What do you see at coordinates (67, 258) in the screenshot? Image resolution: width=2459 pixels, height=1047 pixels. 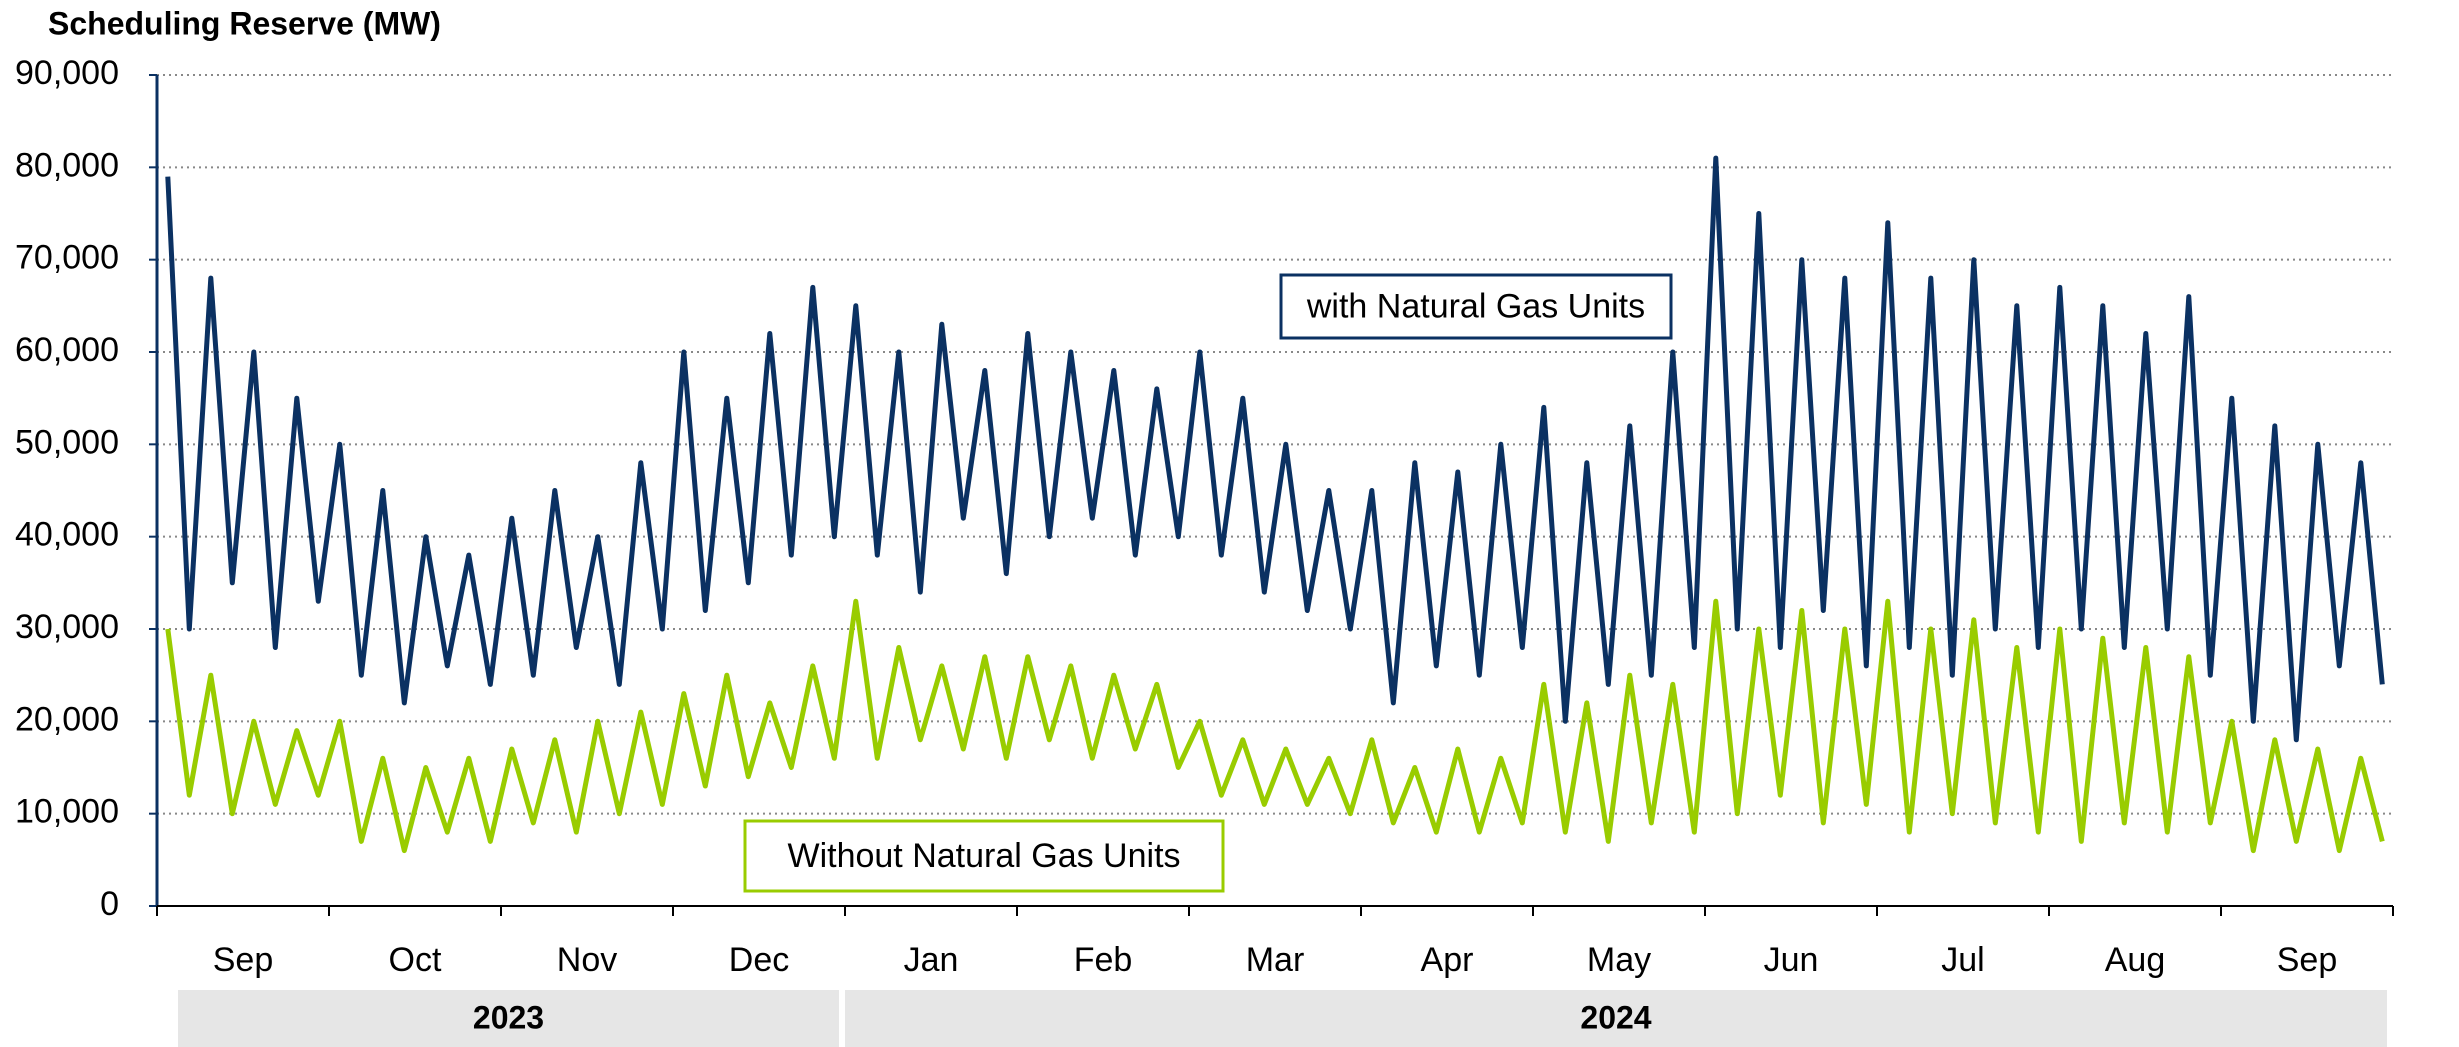 I see `y-tick-label: 70,000` at bounding box center [67, 258].